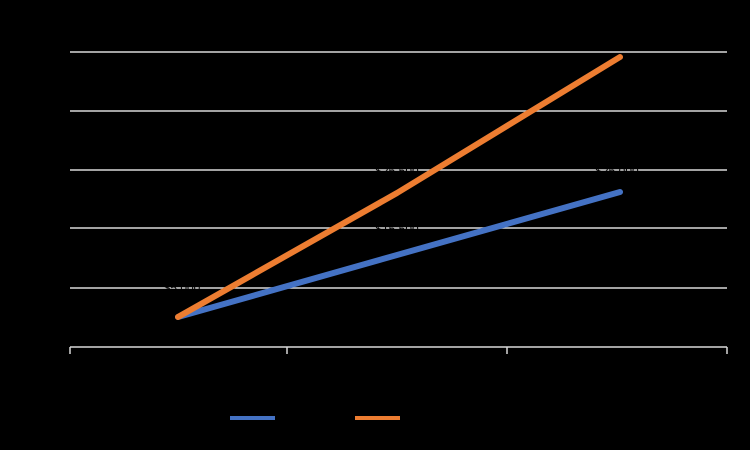  What do you see at coordinates (617, 171) in the screenshot?
I see `data-label-blue-end: $26,000` at bounding box center [617, 171].